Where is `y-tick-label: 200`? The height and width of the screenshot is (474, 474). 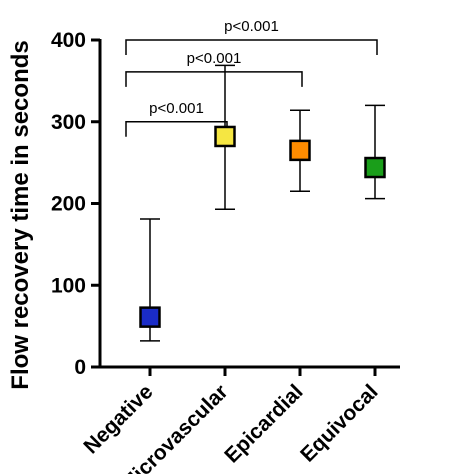
y-tick-label: 200 is located at coordinates (68, 204).